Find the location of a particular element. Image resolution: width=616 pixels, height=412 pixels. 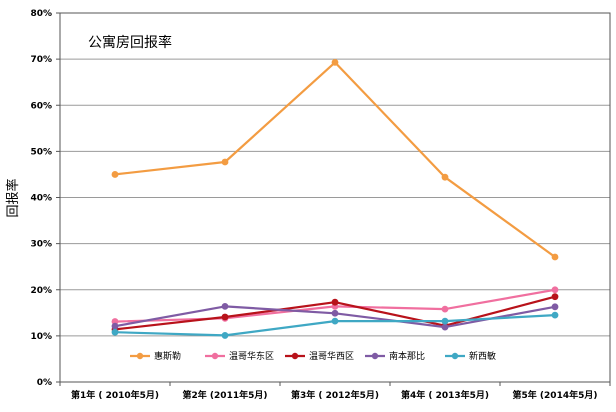

x-tick-label: 第3年 ( 2012年5月) is located at coordinates (335, 395).